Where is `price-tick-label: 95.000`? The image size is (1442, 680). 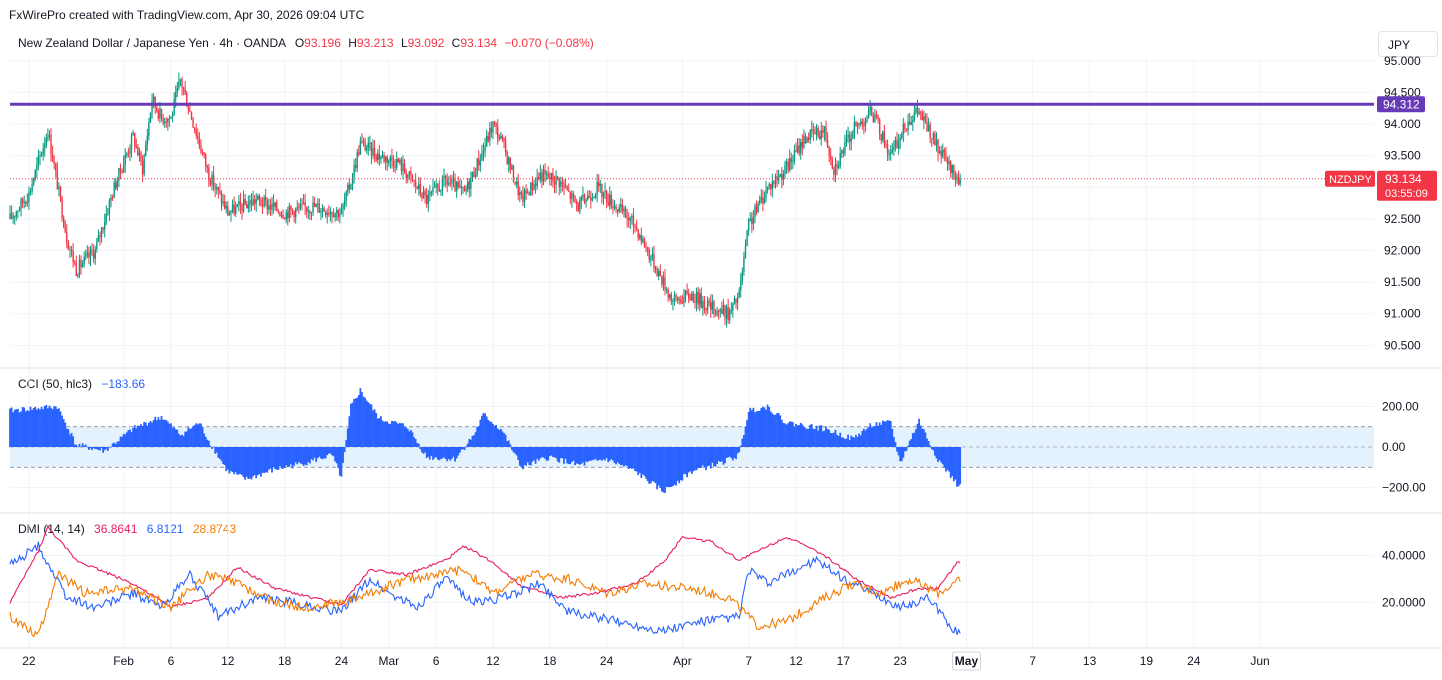 price-tick-label: 95.000 is located at coordinates (1402, 61).